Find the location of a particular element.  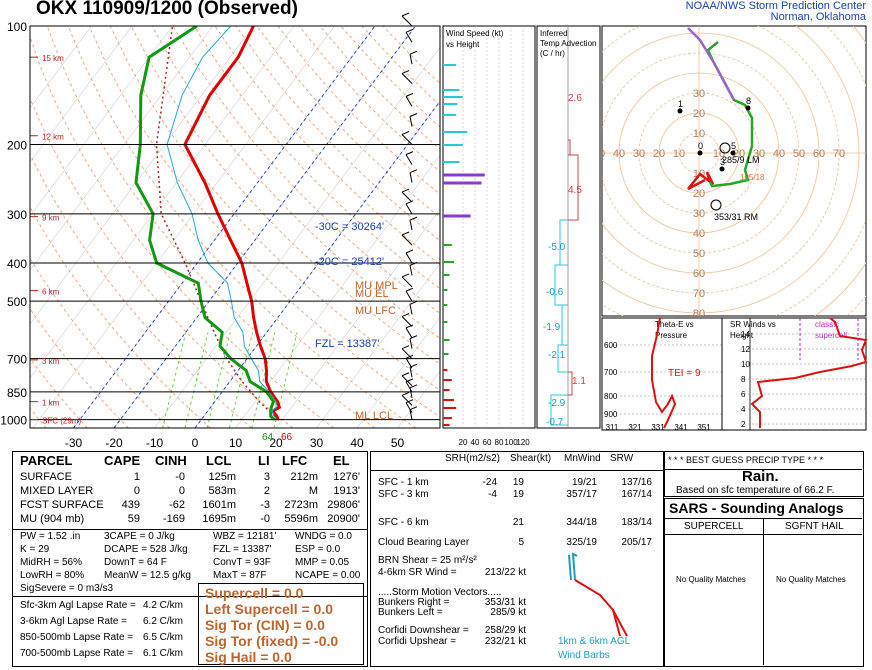

index-cell: LowRH = 80% is located at coordinates (52, 575).